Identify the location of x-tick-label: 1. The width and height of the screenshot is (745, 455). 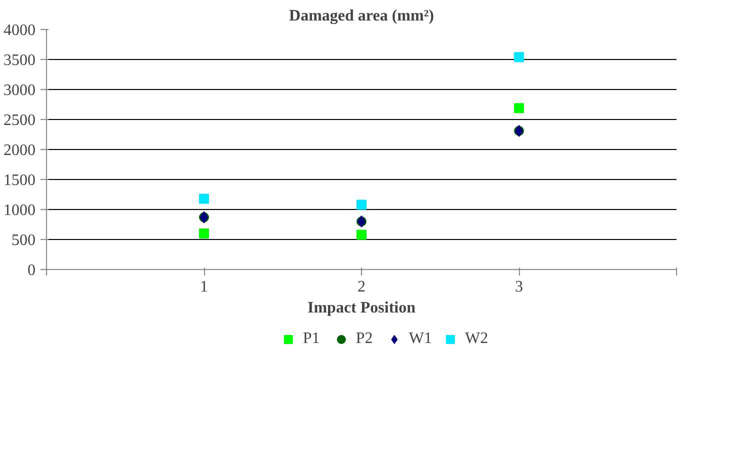
(204, 287).